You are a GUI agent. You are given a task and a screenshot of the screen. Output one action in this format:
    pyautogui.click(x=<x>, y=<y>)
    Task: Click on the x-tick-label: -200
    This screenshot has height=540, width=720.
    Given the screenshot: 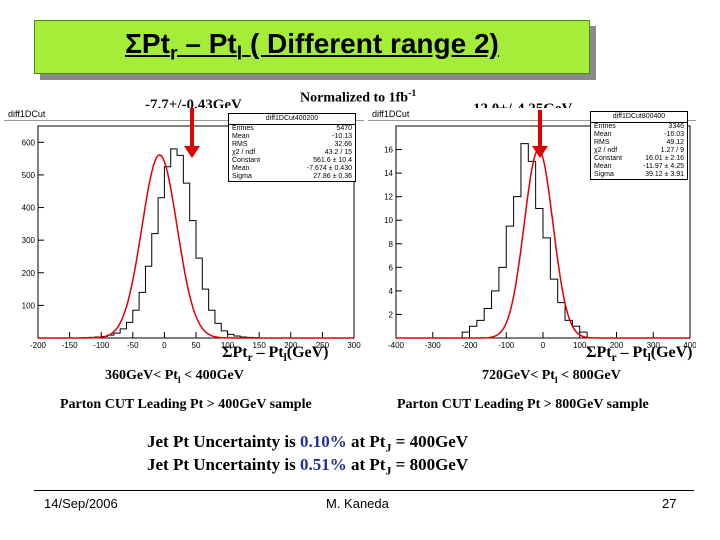 What is the action you would take?
    pyautogui.click(x=469, y=345)
    